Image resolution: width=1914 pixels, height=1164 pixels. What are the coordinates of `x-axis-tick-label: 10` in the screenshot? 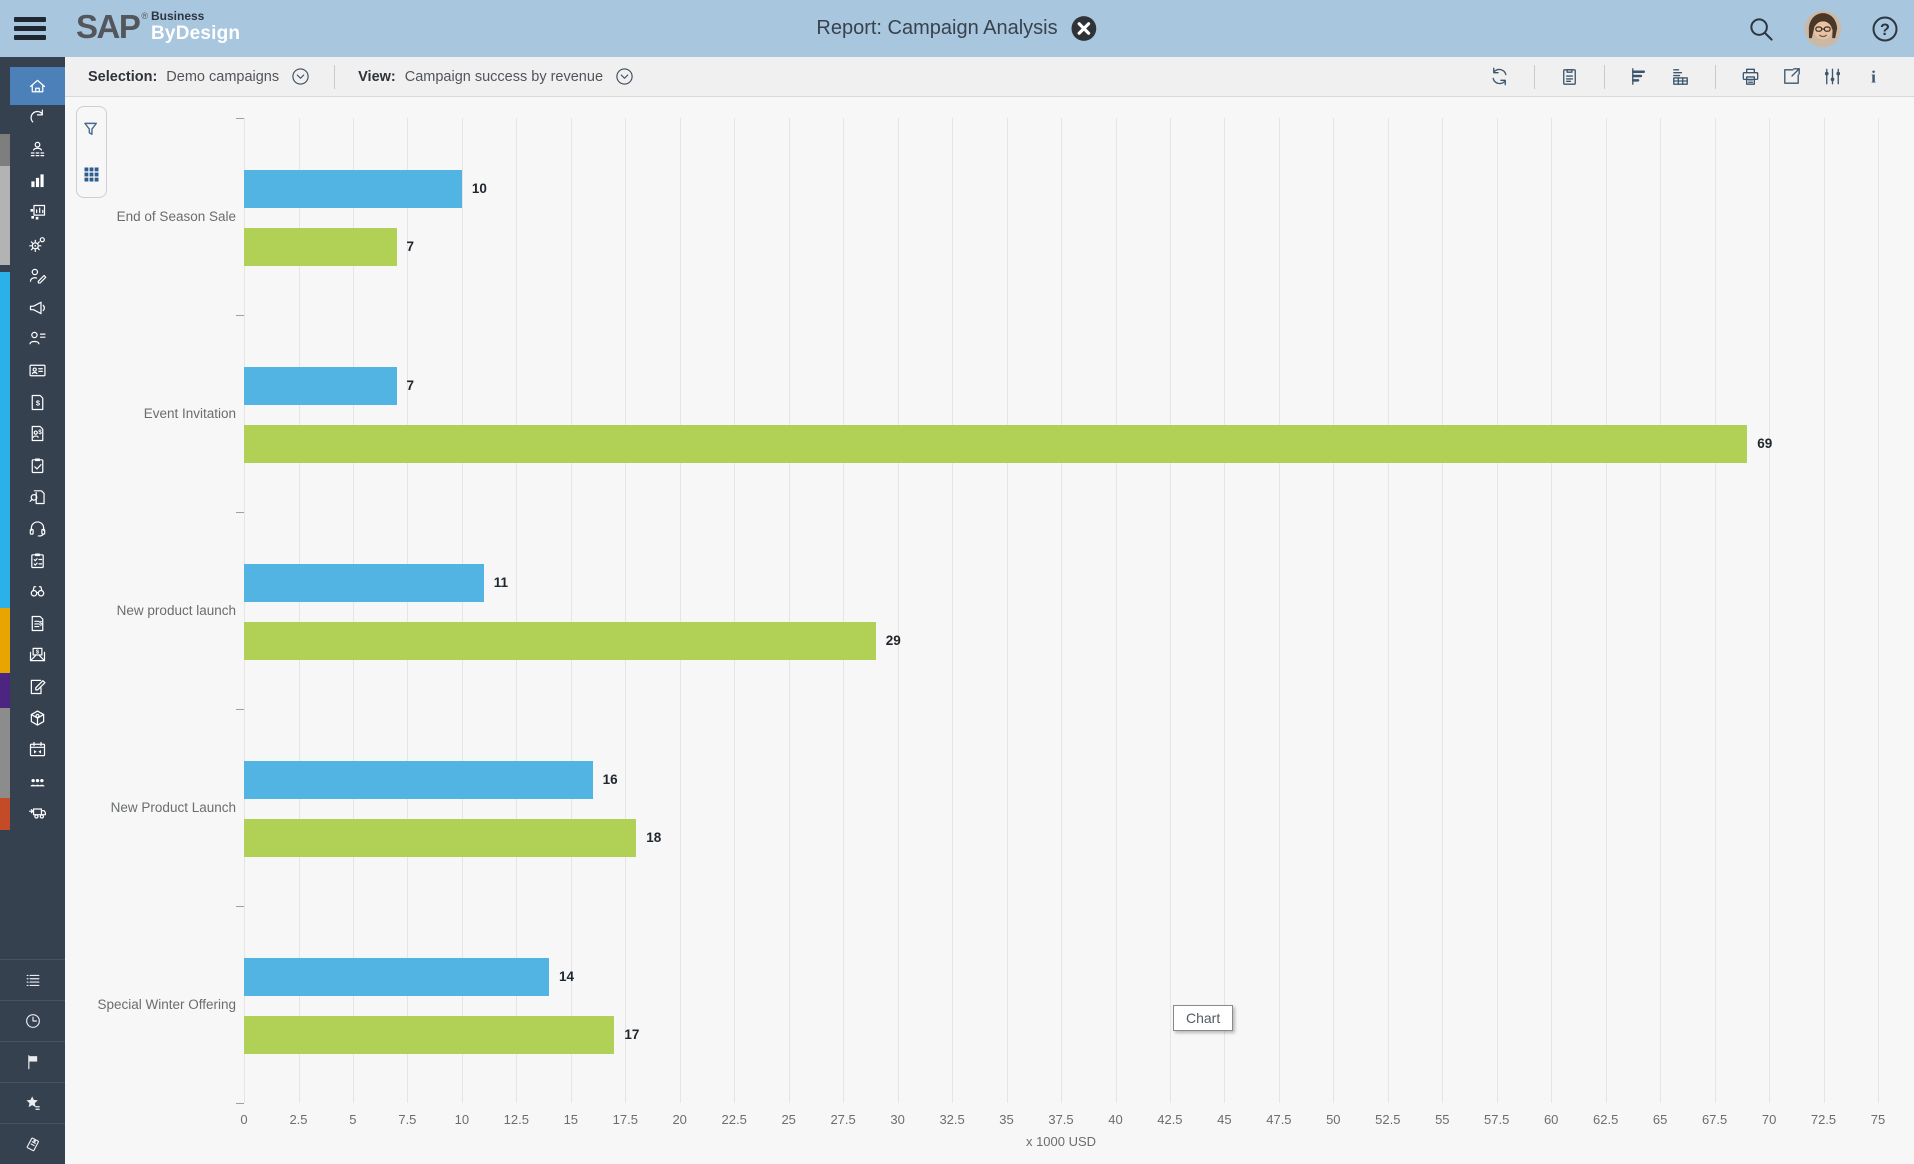 It's located at (462, 1119).